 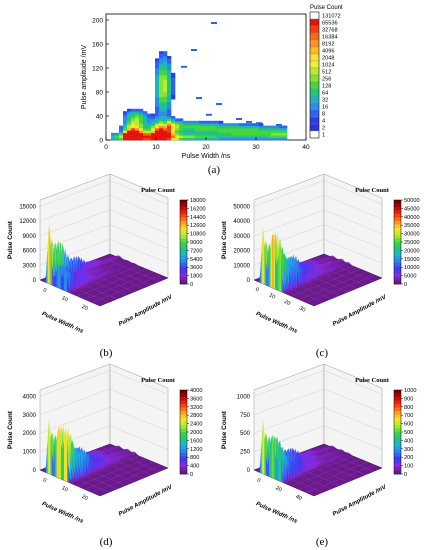 What do you see at coordinates (224, 239) in the screenshot?
I see `z-axis-label: Pulse Count` at bounding box center [224, 239].